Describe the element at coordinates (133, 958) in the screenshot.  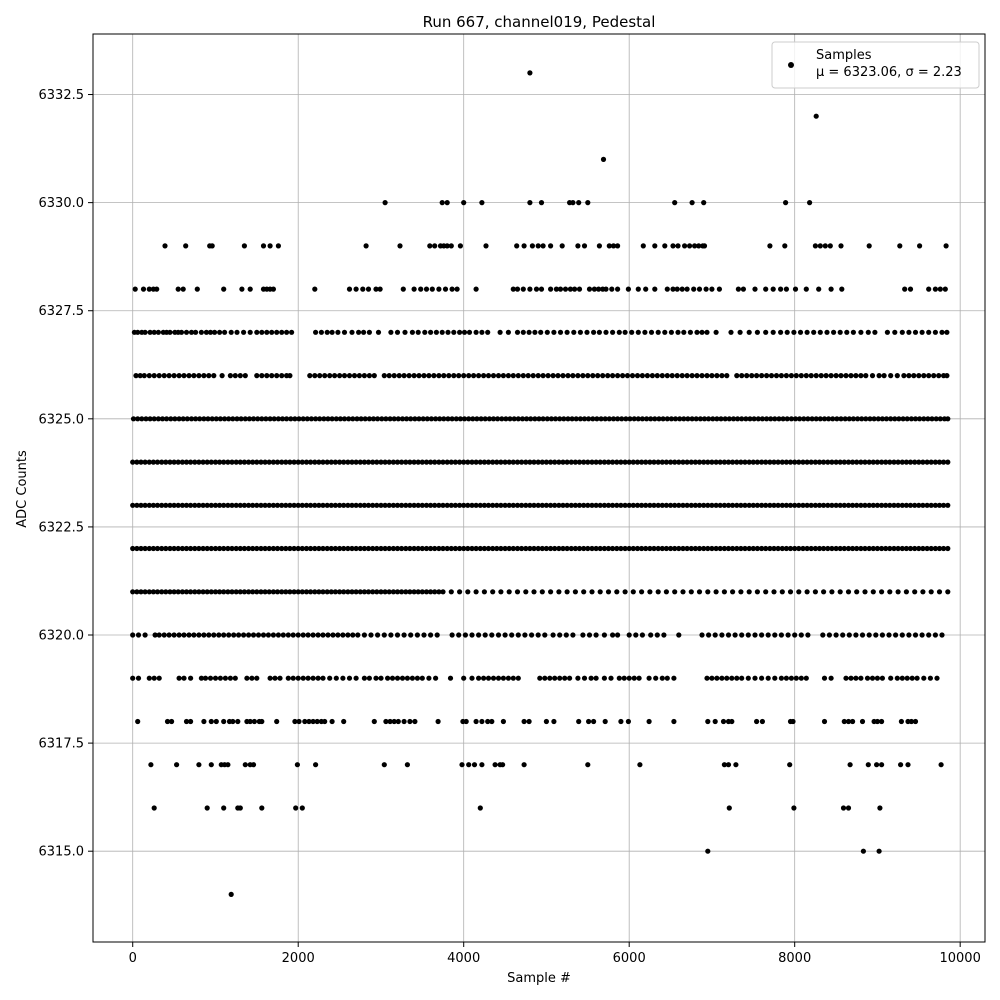
I see `x-tick-label: 0` at that location.